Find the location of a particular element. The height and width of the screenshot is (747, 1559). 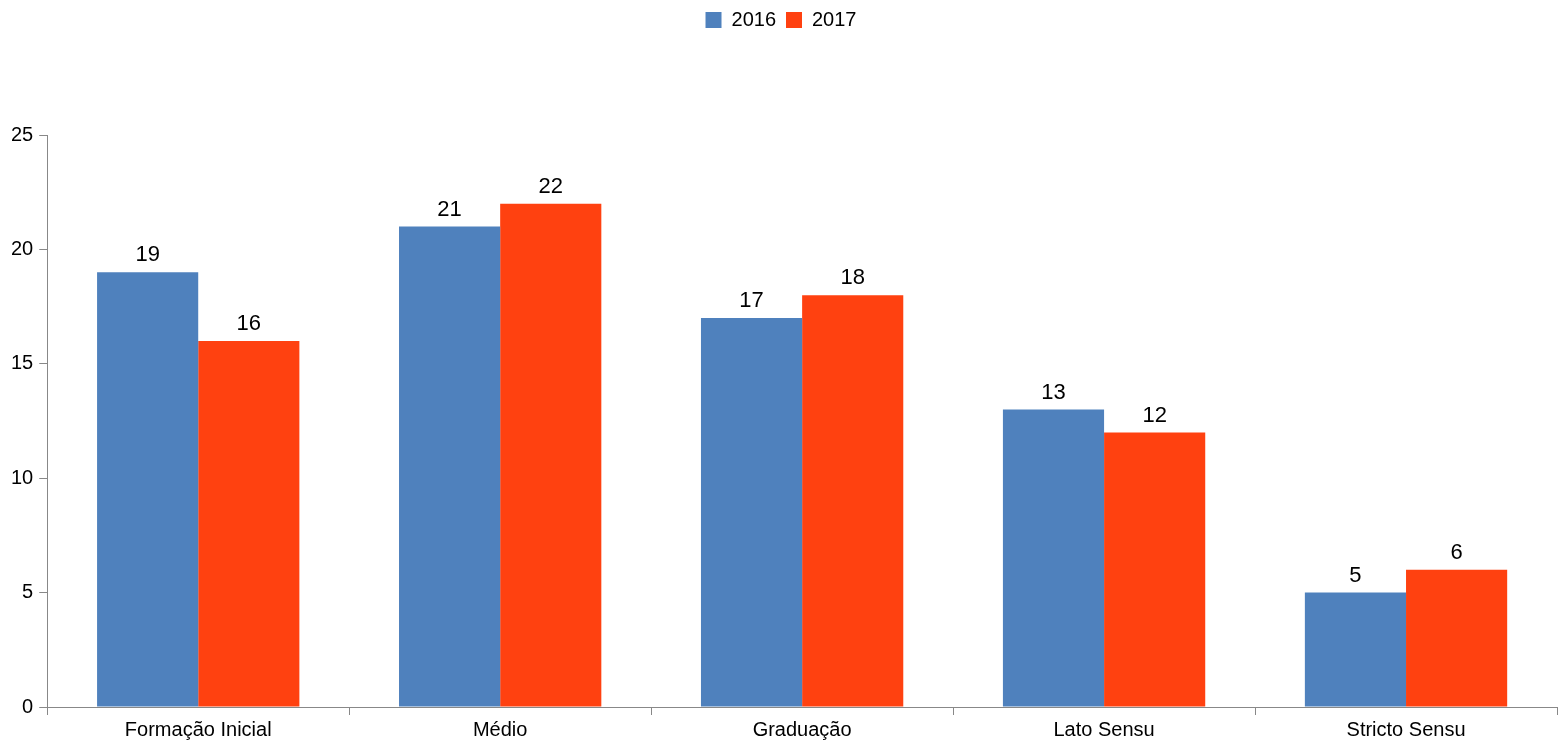

legend-label: 2016 is located at coordinates (754, 18).